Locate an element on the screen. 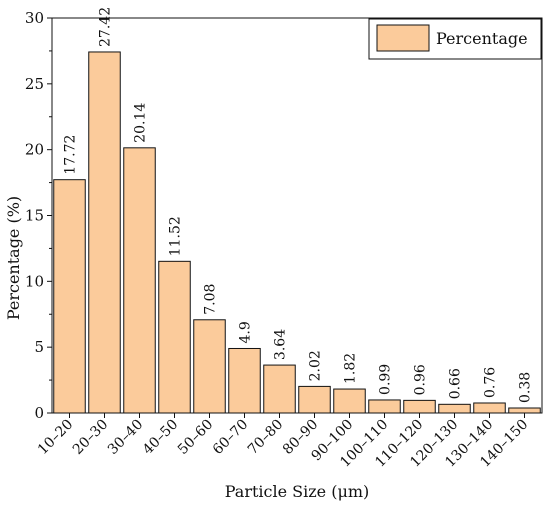 Image resolution: width=550 pixels, height=508 pixels. y-tick-label: 20 is located at coordinates (34, 150).